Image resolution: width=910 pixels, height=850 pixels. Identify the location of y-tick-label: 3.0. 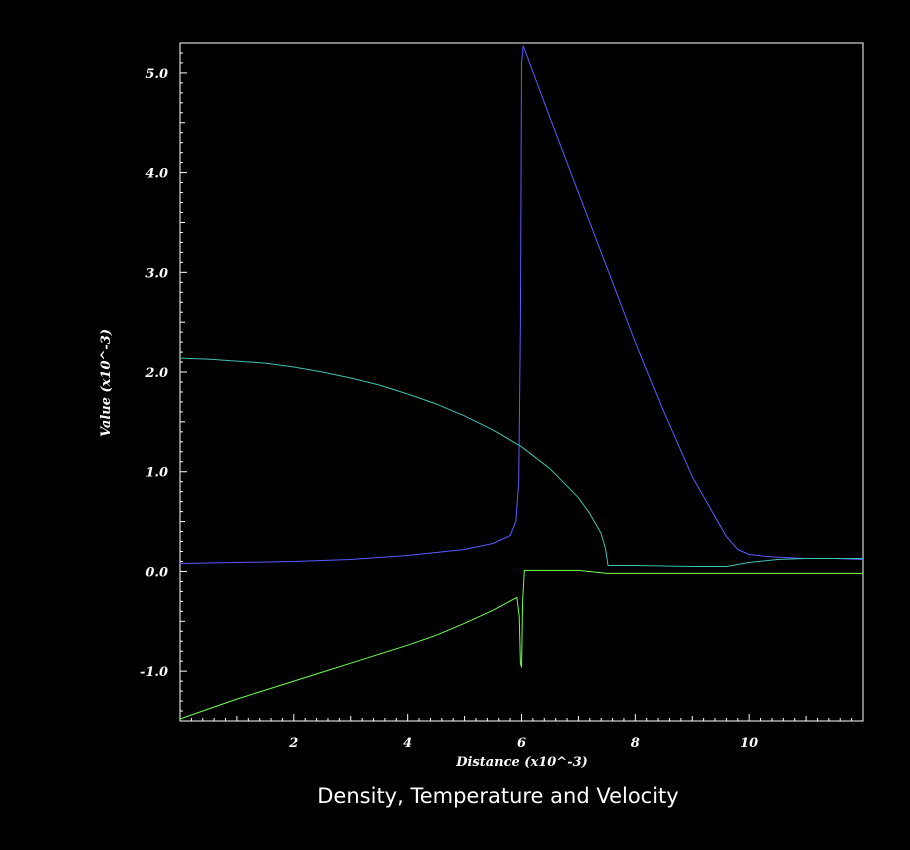
(156, 273).